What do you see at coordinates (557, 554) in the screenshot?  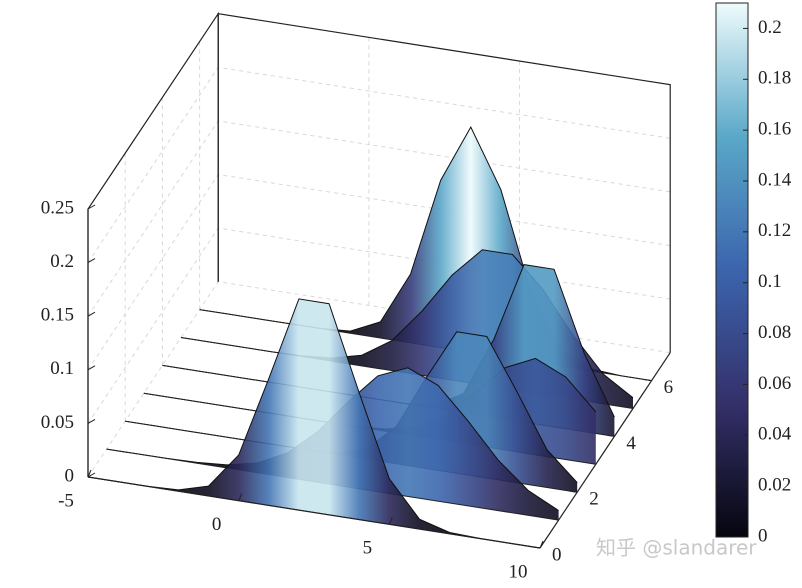 I see `y-tick-label: 0` at bounding box center [557, 554].